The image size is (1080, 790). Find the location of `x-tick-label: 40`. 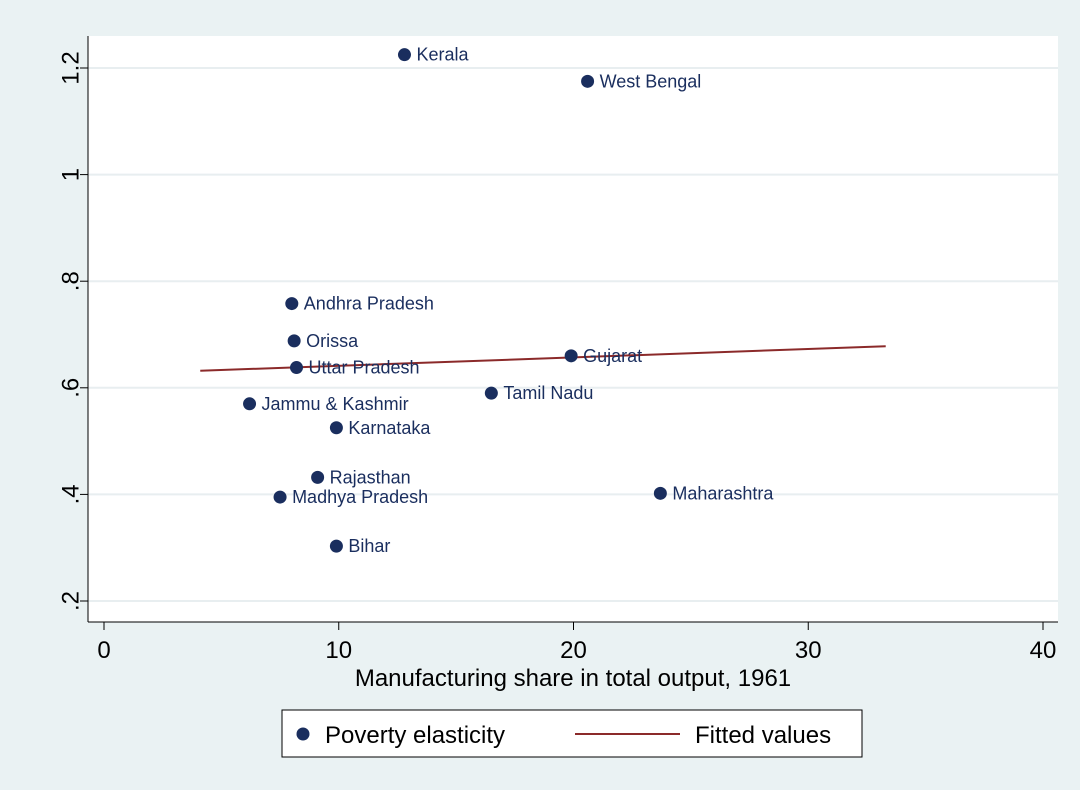

x-tick-label: 40 is located at coordinates (1043, 650).